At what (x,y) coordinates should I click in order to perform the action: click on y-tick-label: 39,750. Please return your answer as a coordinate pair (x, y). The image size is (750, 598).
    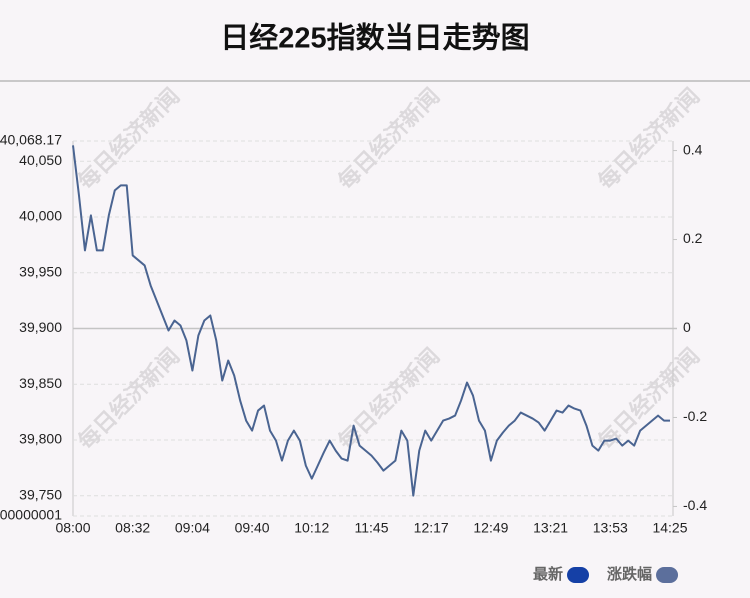
    Looking at the image, I should click on (40, 494).